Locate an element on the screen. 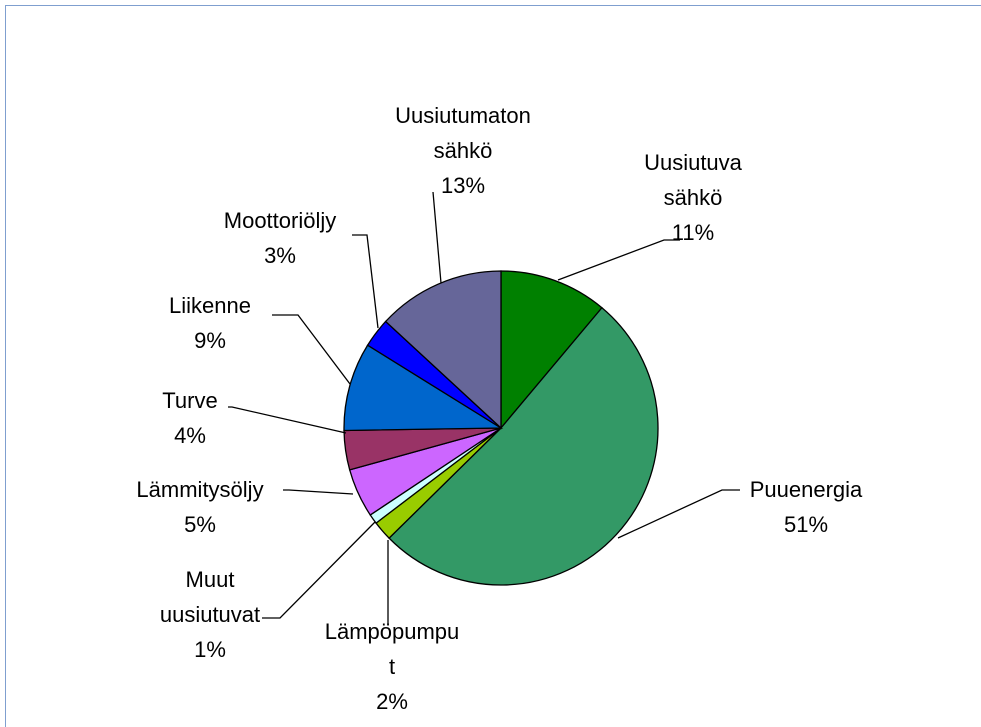 The height and width of the screenshot is (727, 981). category-label: Uusiutumaton sähkö is located at coordinates (463, 133).